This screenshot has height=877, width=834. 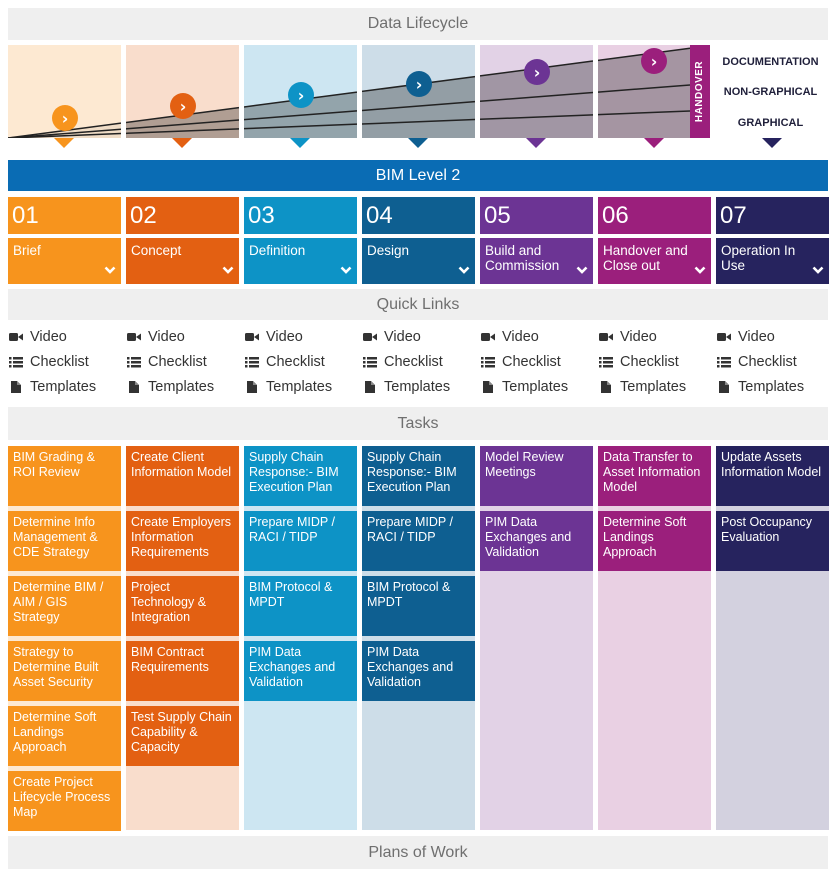 I want to click on stage-dropdown-2: Concept, so click(x=182, y=261).